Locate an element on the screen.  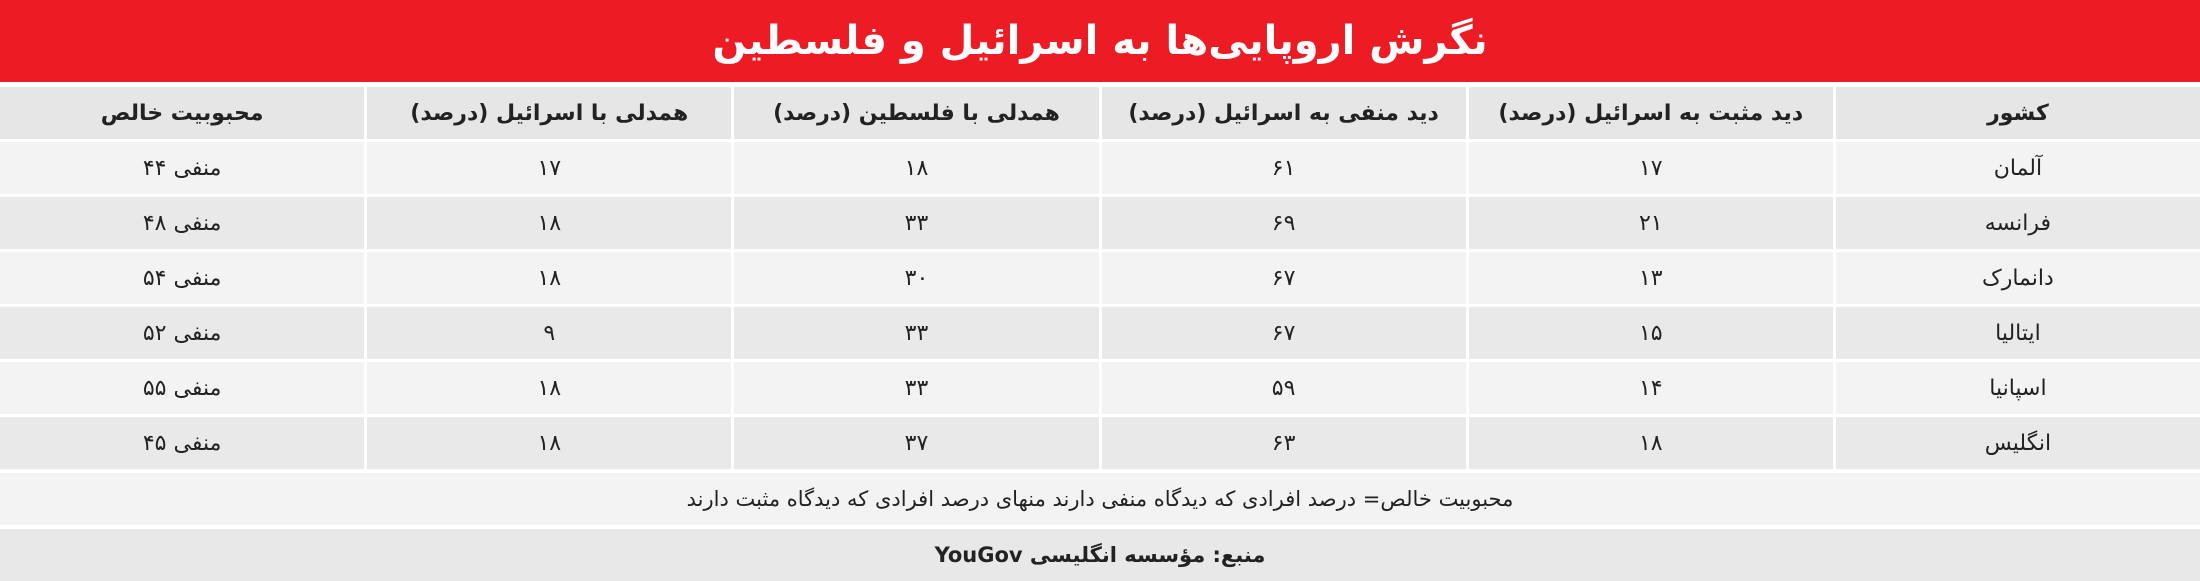
cell-negative: ۵۹ is located at coordinates (1283, 388).